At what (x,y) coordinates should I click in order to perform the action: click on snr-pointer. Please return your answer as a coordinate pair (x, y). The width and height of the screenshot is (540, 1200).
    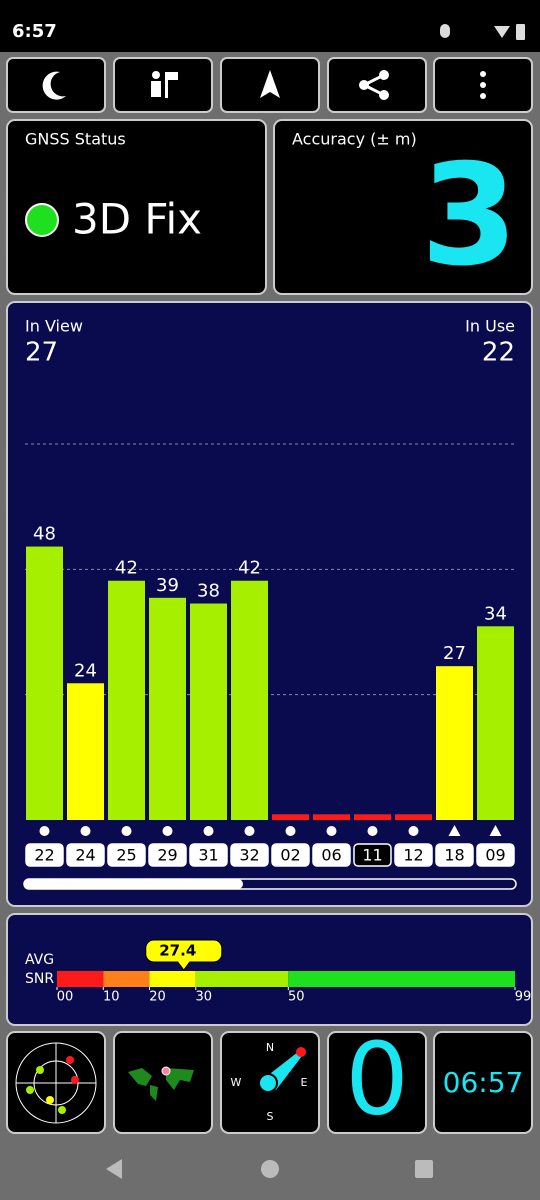
    Looking at the image, I should click on (184, 955).